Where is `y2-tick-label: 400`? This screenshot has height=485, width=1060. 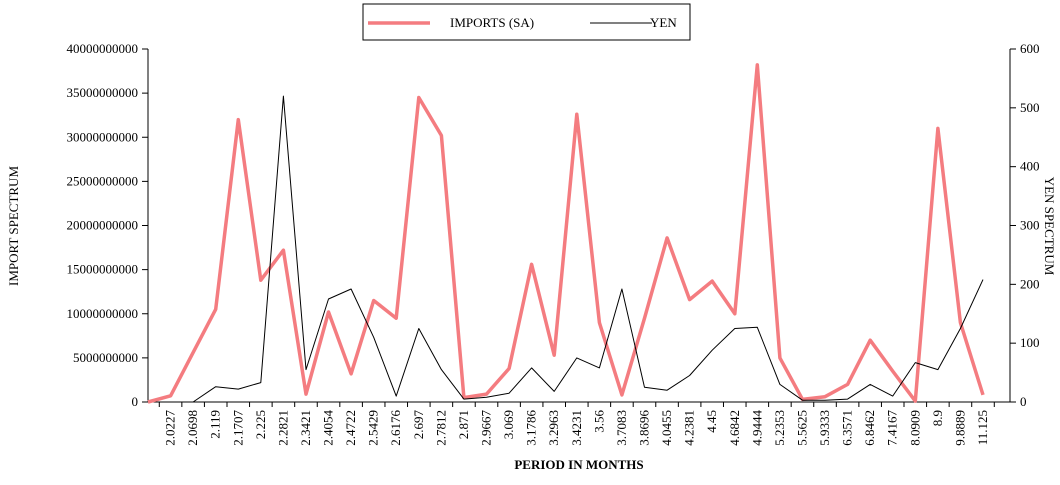
y2-tick-label: 400 is located at coordinates (1030, 166).